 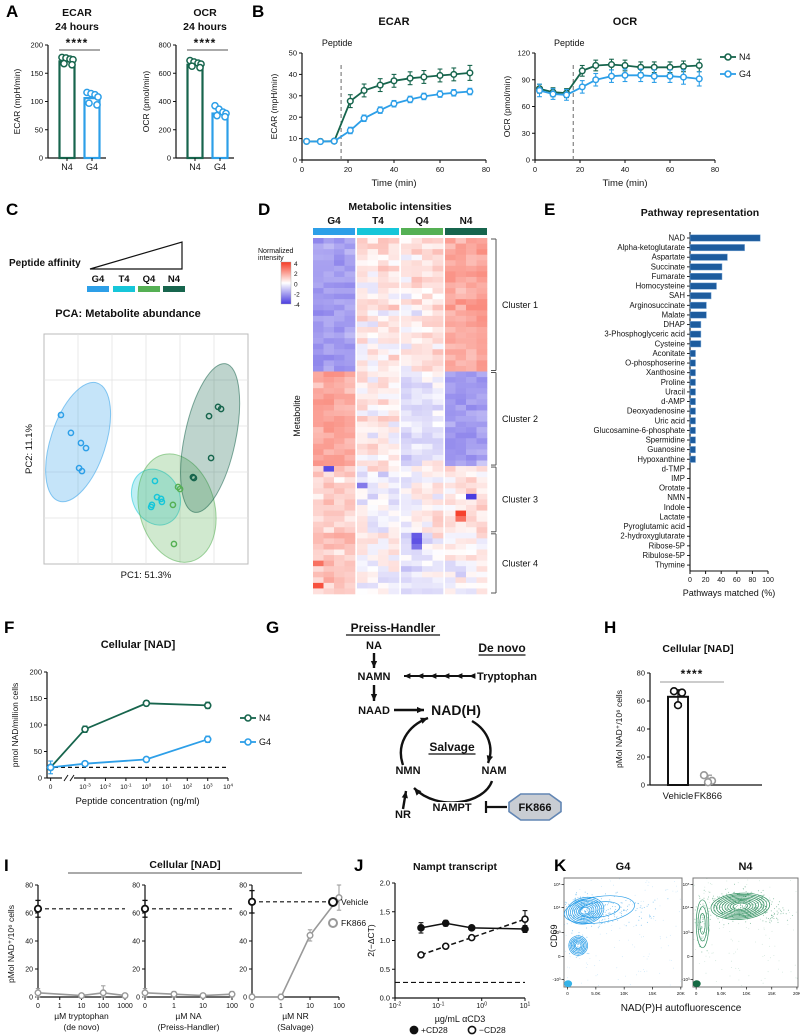 I want to click on panel-b-legend: N4 G4, so click(x=735, y=65).